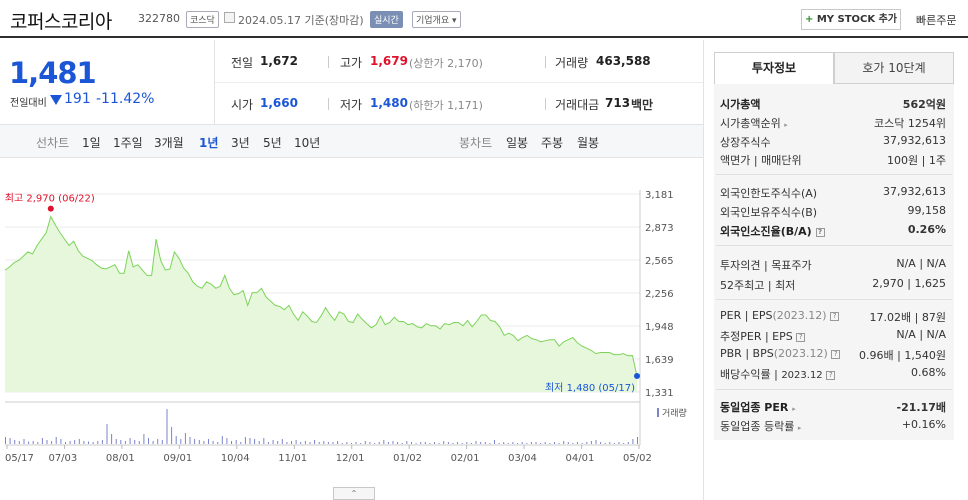 This screenshot has width=968, height=500. What do you see at coordinates (209, 143) in the screenshot?
I see `period-1y: 1년` at bounding box center [209, 143].